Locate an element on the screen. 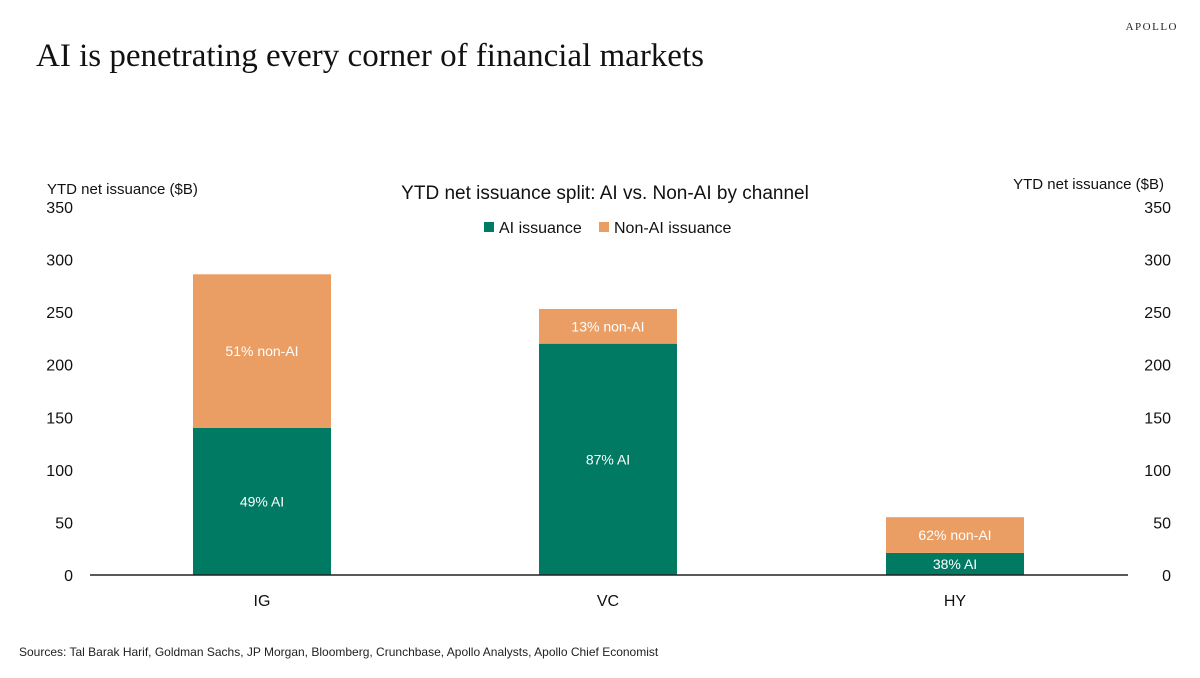 This screenshot has height=678, width=1200. legend: AI issuance Non-AI issuance is located at coordinates (607, 228).